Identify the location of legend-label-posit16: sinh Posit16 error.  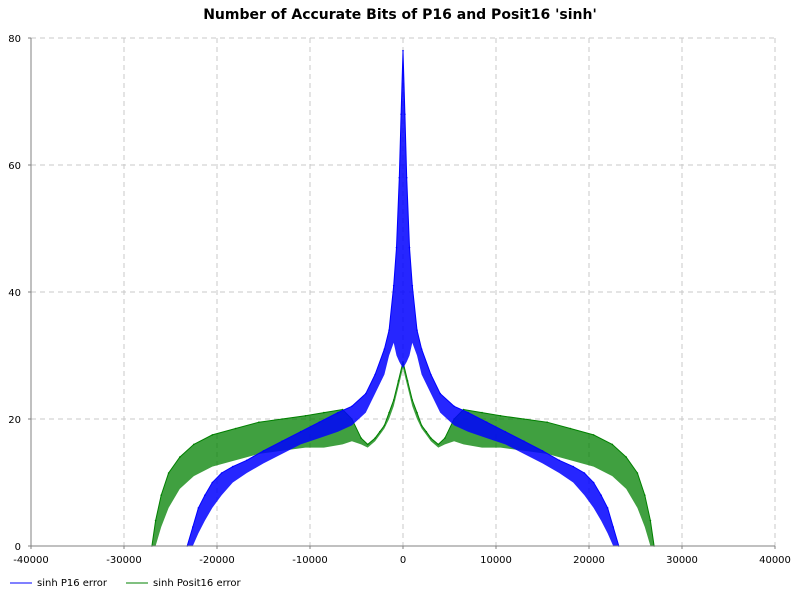
(197, 583).